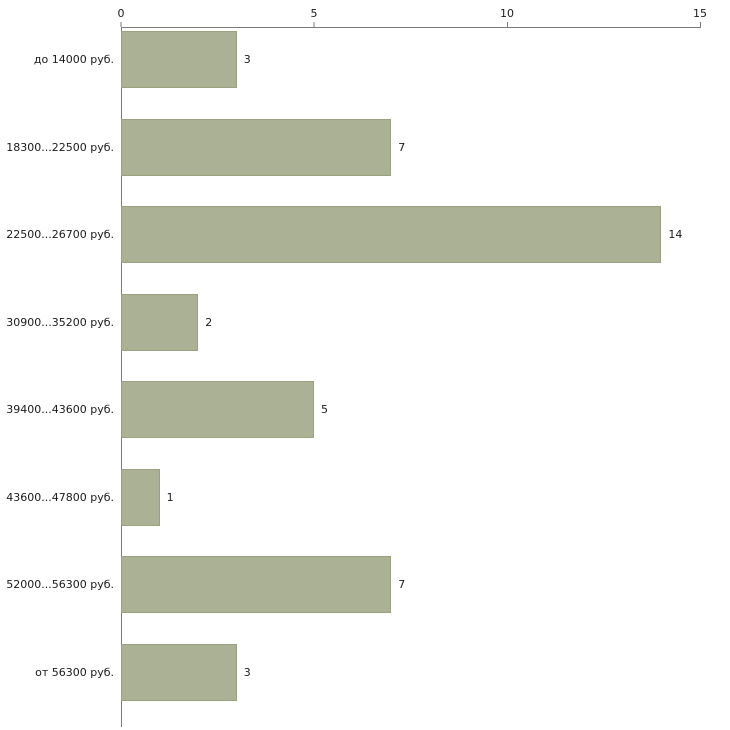 This screenshot has width=730, height=730. What do you see at coordinates (121, 13) in the screenshot?
I see `x-tick-label: 0` at bounding box center [121, 13].